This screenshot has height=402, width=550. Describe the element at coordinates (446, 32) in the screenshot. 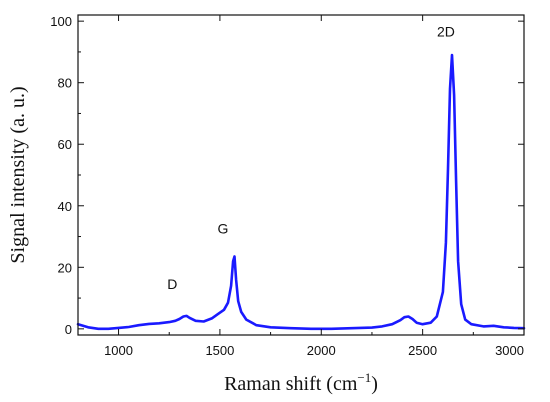

I see `peak-label-2d: 2D` at that location.